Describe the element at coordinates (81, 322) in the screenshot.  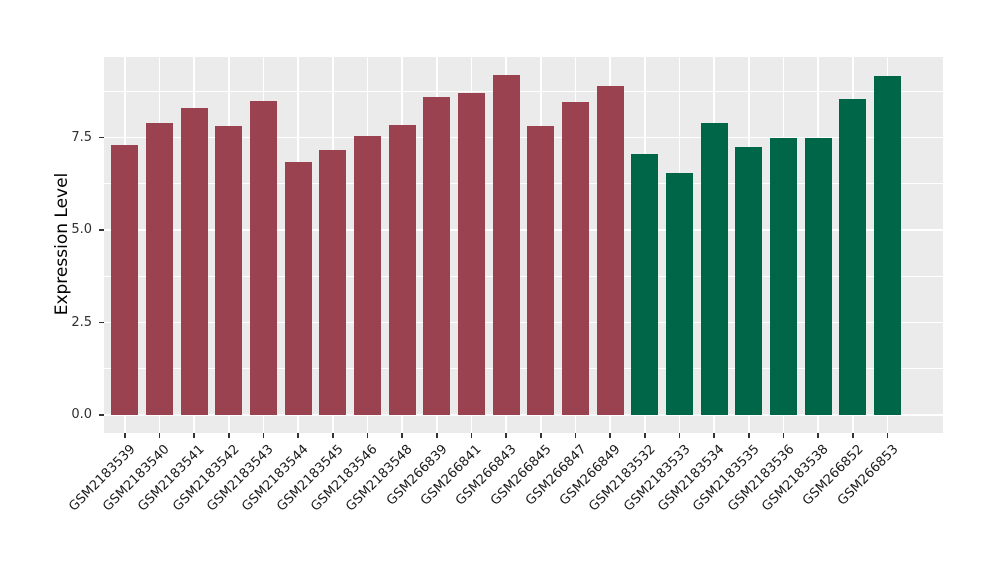
I see `y-tick-label: 2.5` at that location.